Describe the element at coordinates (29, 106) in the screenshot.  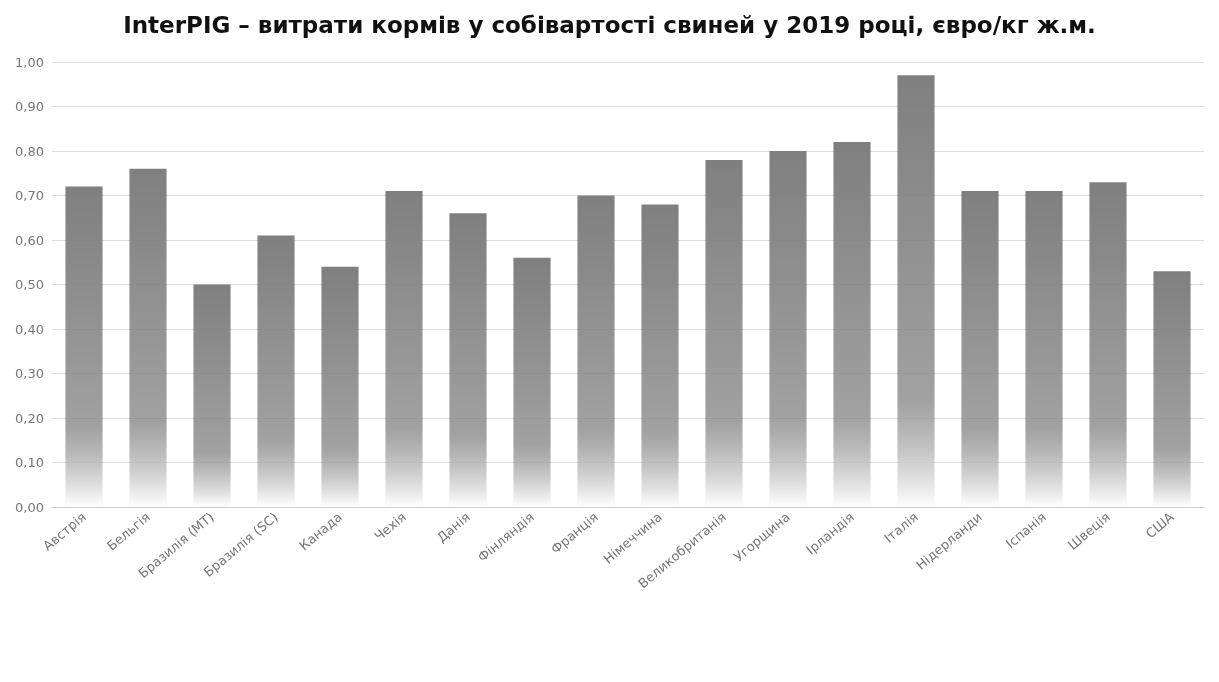
I see `y-tick-label: 0,90` at that location.